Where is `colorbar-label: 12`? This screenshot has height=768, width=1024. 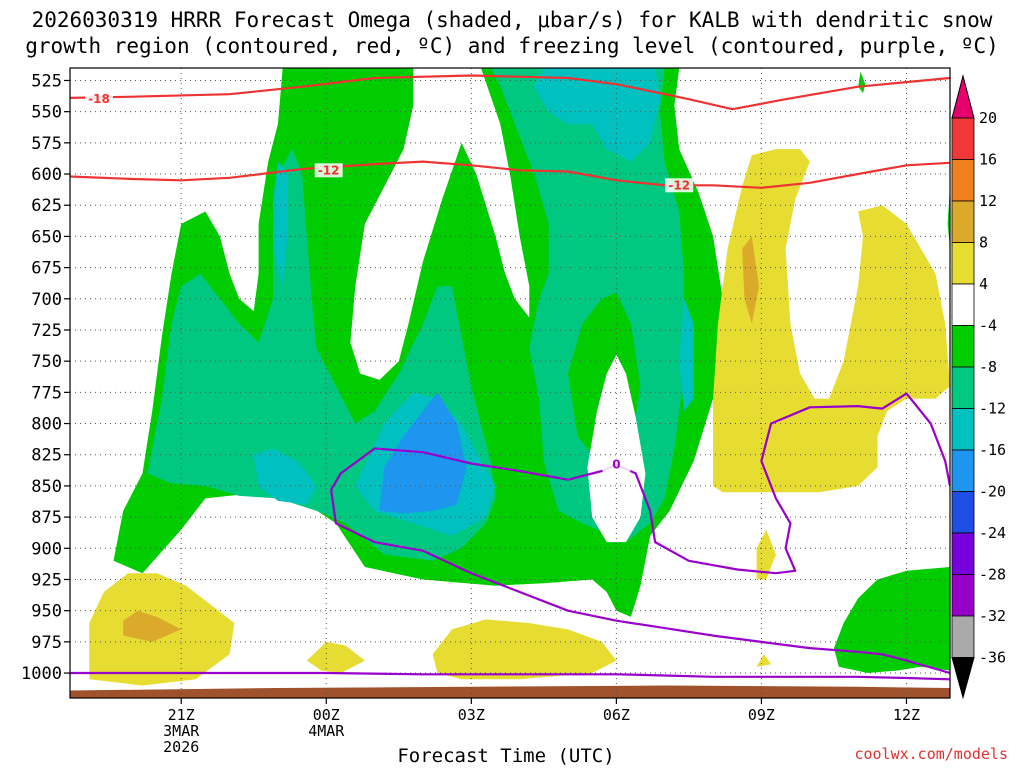
colorbar-label: 12 is located at coordinates (988, 201).